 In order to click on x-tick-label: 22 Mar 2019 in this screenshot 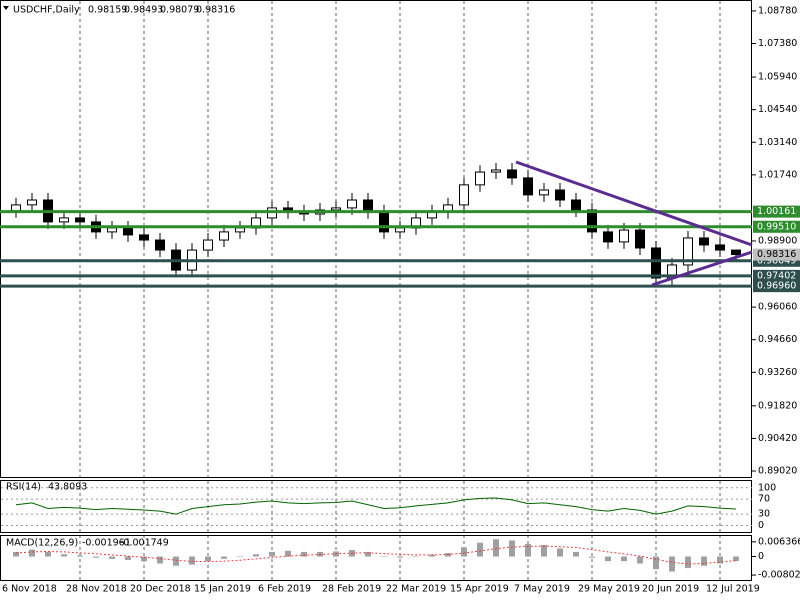, I will do `click(416, 589)`.